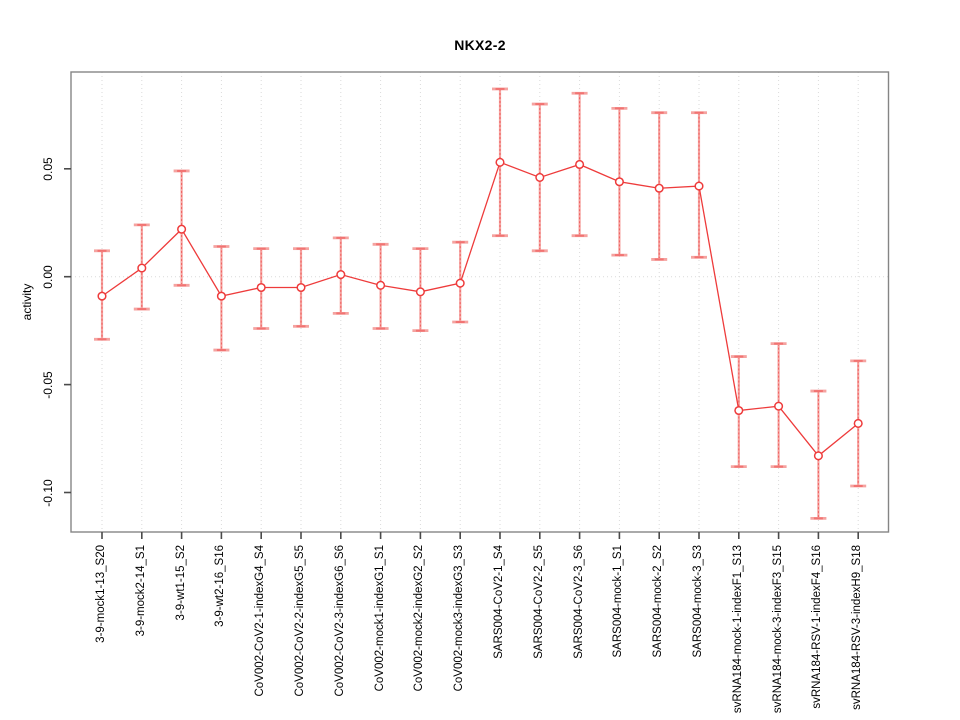 The width and height of the screenshot is (960, 720). What do you see at coordinates (480, 45) in the screenshot?
I see `chart-title: NKX2-2` at bounding box center [480, 45].